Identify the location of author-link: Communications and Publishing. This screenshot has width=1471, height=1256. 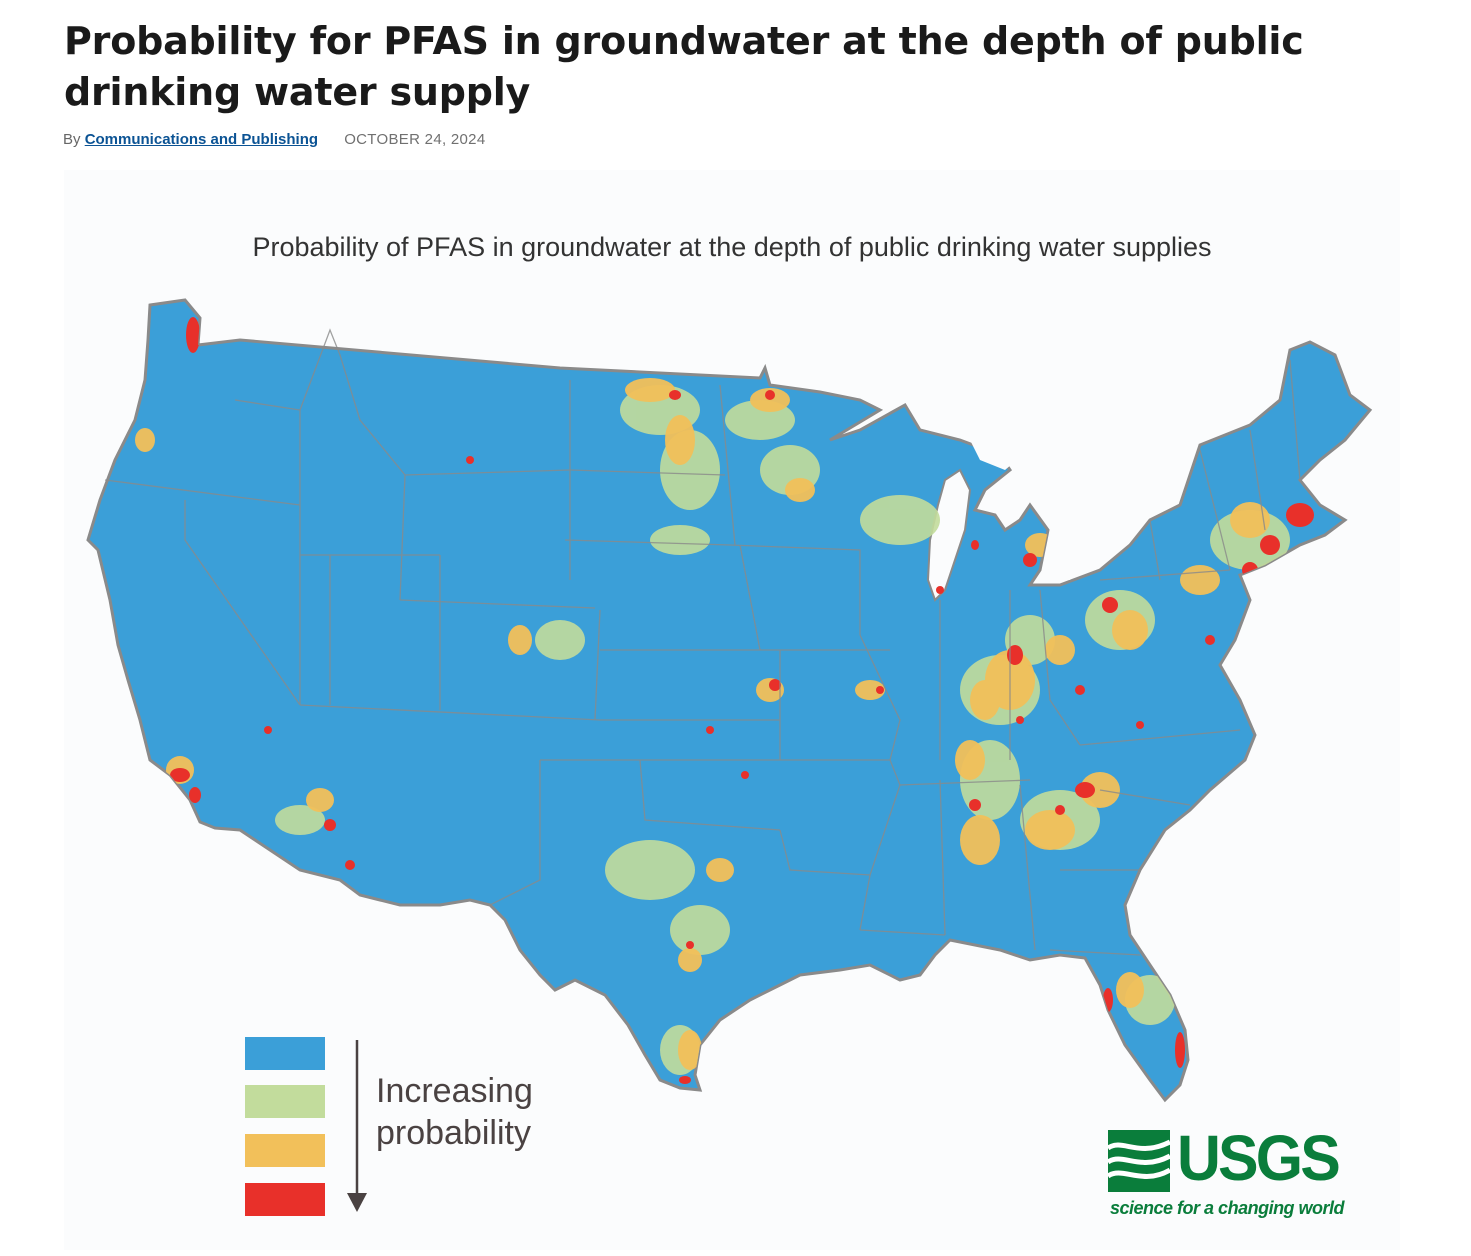
(201, 139).